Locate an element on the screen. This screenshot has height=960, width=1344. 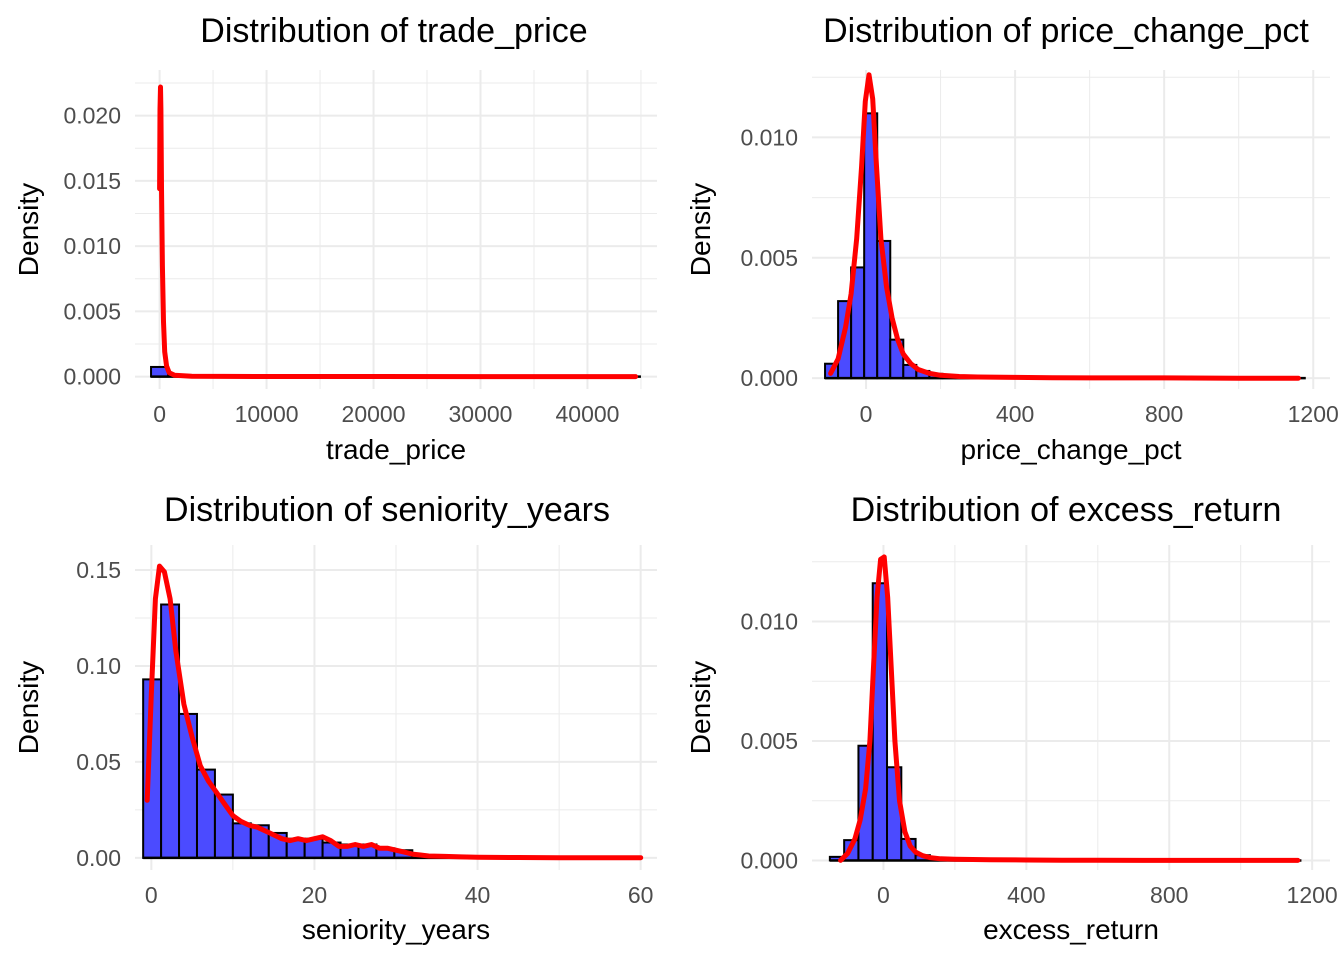
x-axis-title: price_change_pct is located at coordinates (1070, 449).